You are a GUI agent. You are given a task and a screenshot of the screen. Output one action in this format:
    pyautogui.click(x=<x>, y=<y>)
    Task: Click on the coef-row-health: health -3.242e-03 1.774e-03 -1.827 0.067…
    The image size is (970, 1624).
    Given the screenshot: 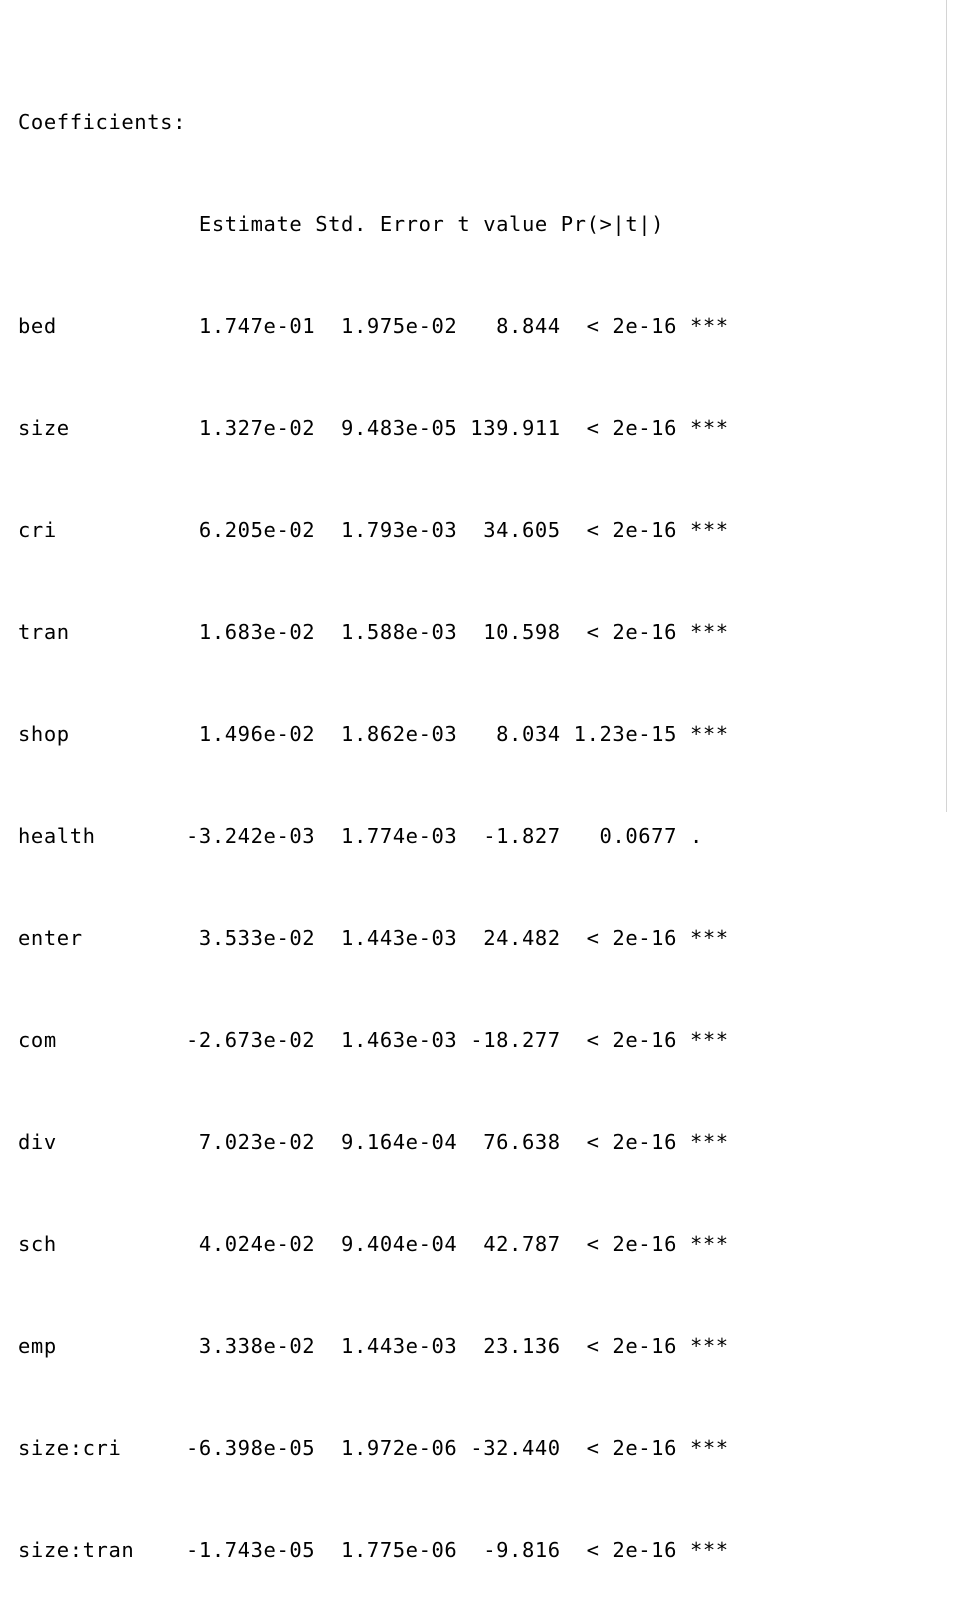 What is the action you would take?
    pyautogui.click(x=373, y=836)
    